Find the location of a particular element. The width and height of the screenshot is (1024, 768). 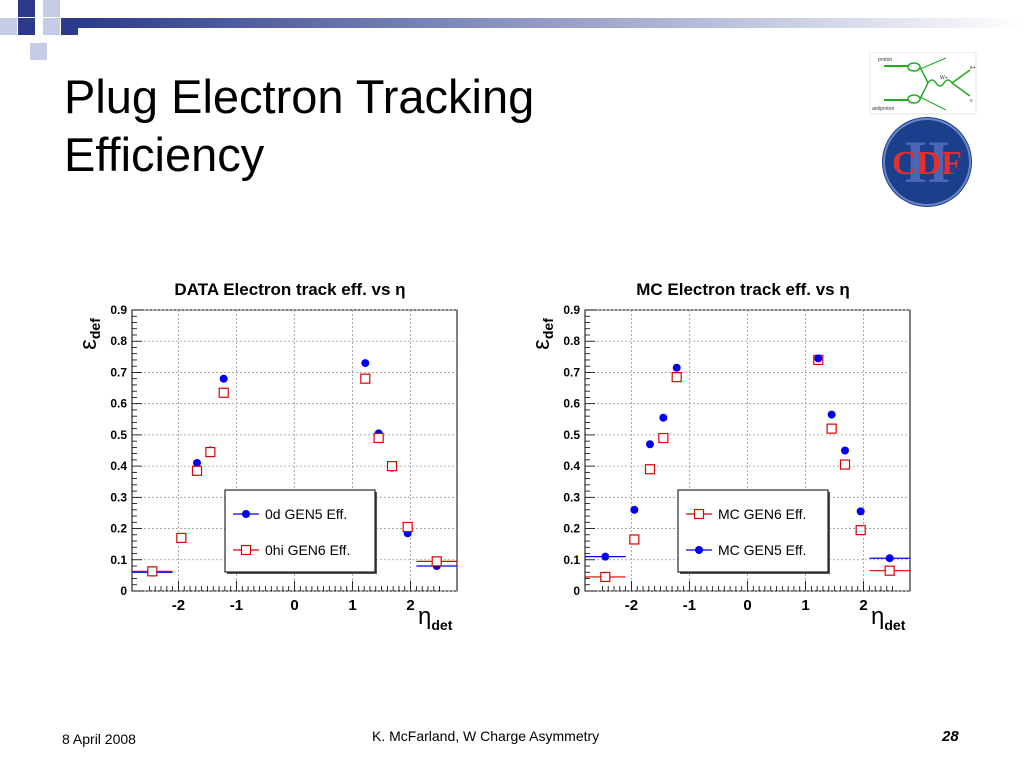

x-label-main: η is located at coordinates (424, 616).